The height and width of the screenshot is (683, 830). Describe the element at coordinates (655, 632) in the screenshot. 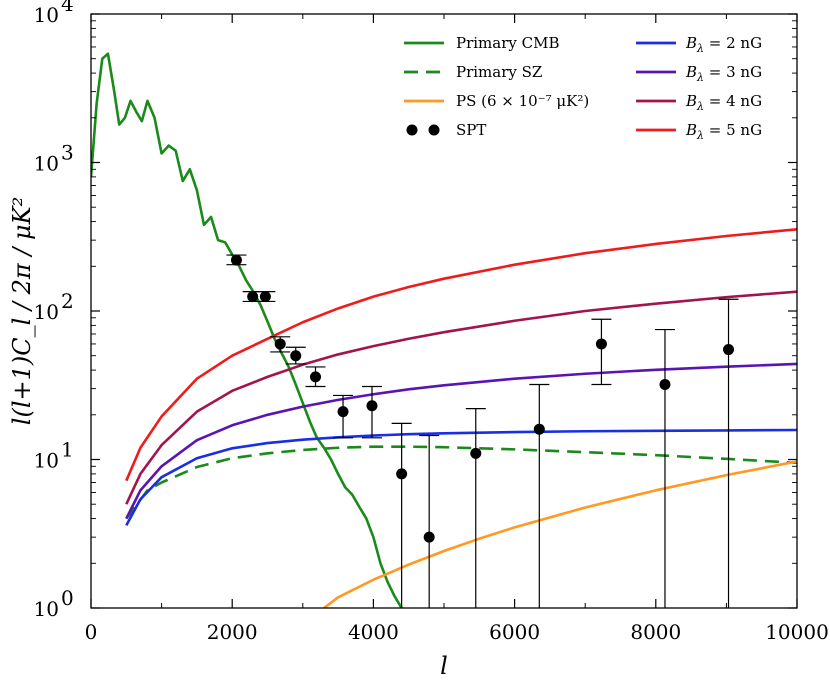

I see `x-tick-label: 8000` at that location.